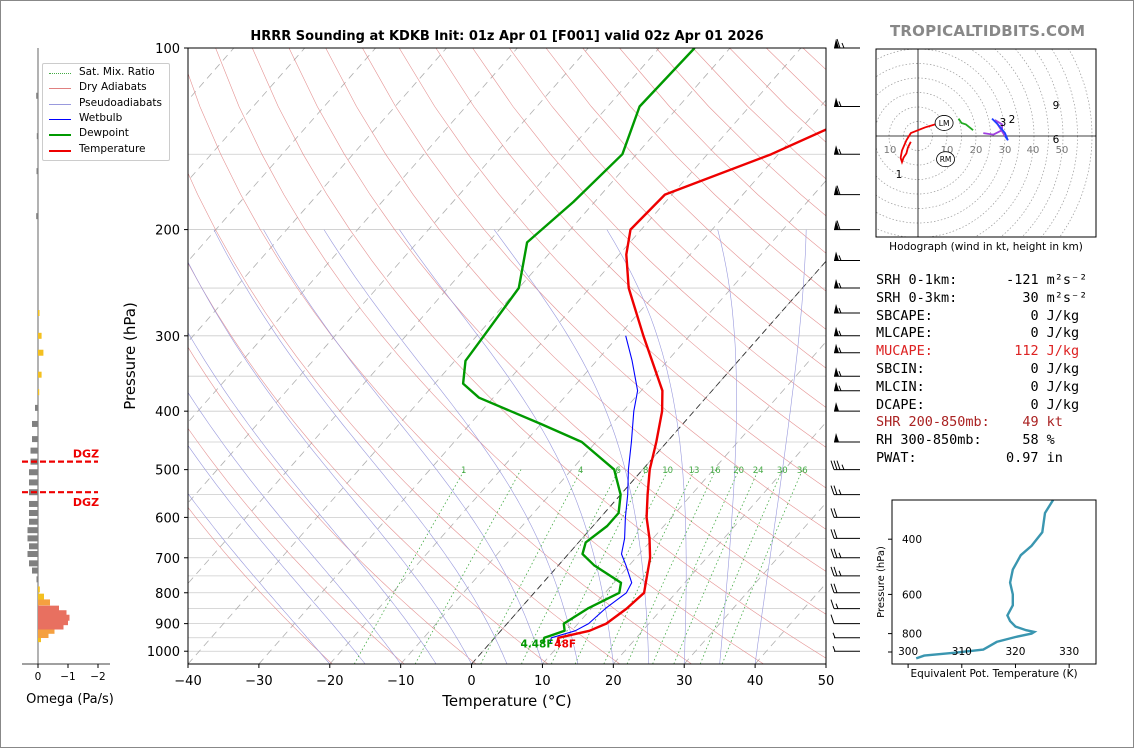  What do you see at coordinates (167, 559) in the screenshot?
I see `y-tick-label: 700` at bounding box center [167, 559].